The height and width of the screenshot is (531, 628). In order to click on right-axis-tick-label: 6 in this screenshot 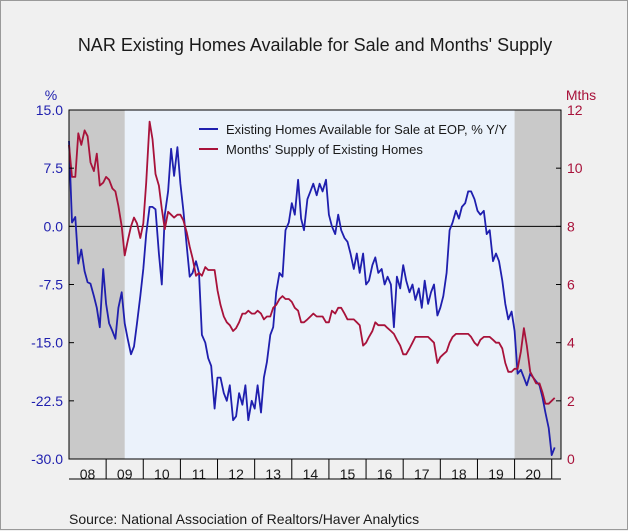, I will do `click(571, 285)`.